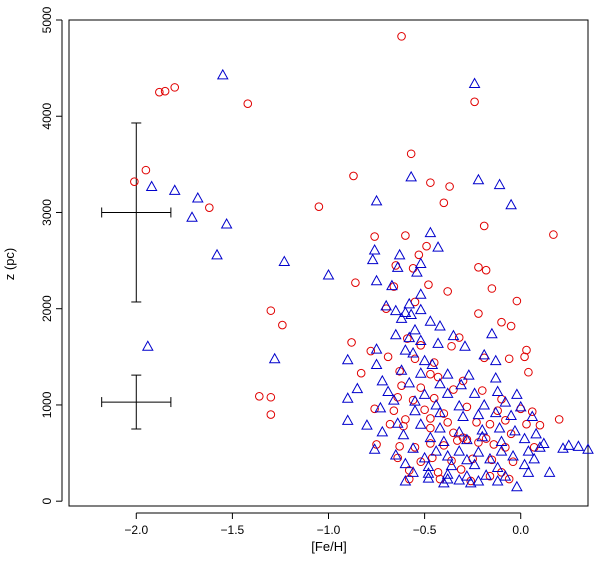 The width and height of the screenshot is (600, 562). What do you see at coordinates (47, 308) in the screenshot?
I see `y-tick-label: 2000` at bounding box center [47, 308].